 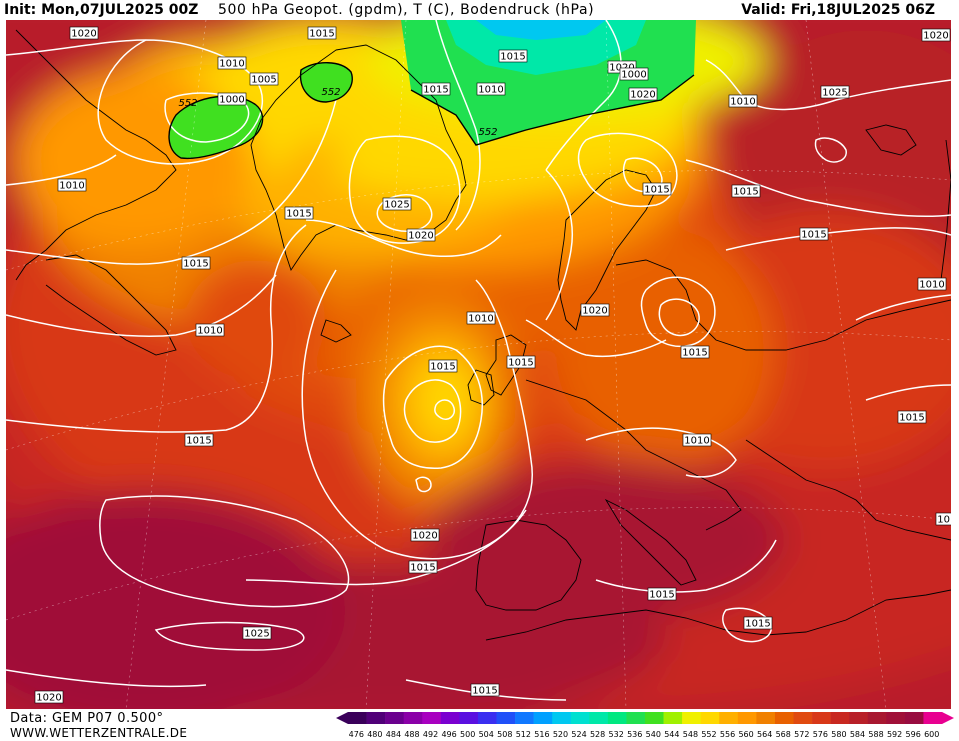 I want to click on legend-tick-label: 496, so click(x=448, y=734).